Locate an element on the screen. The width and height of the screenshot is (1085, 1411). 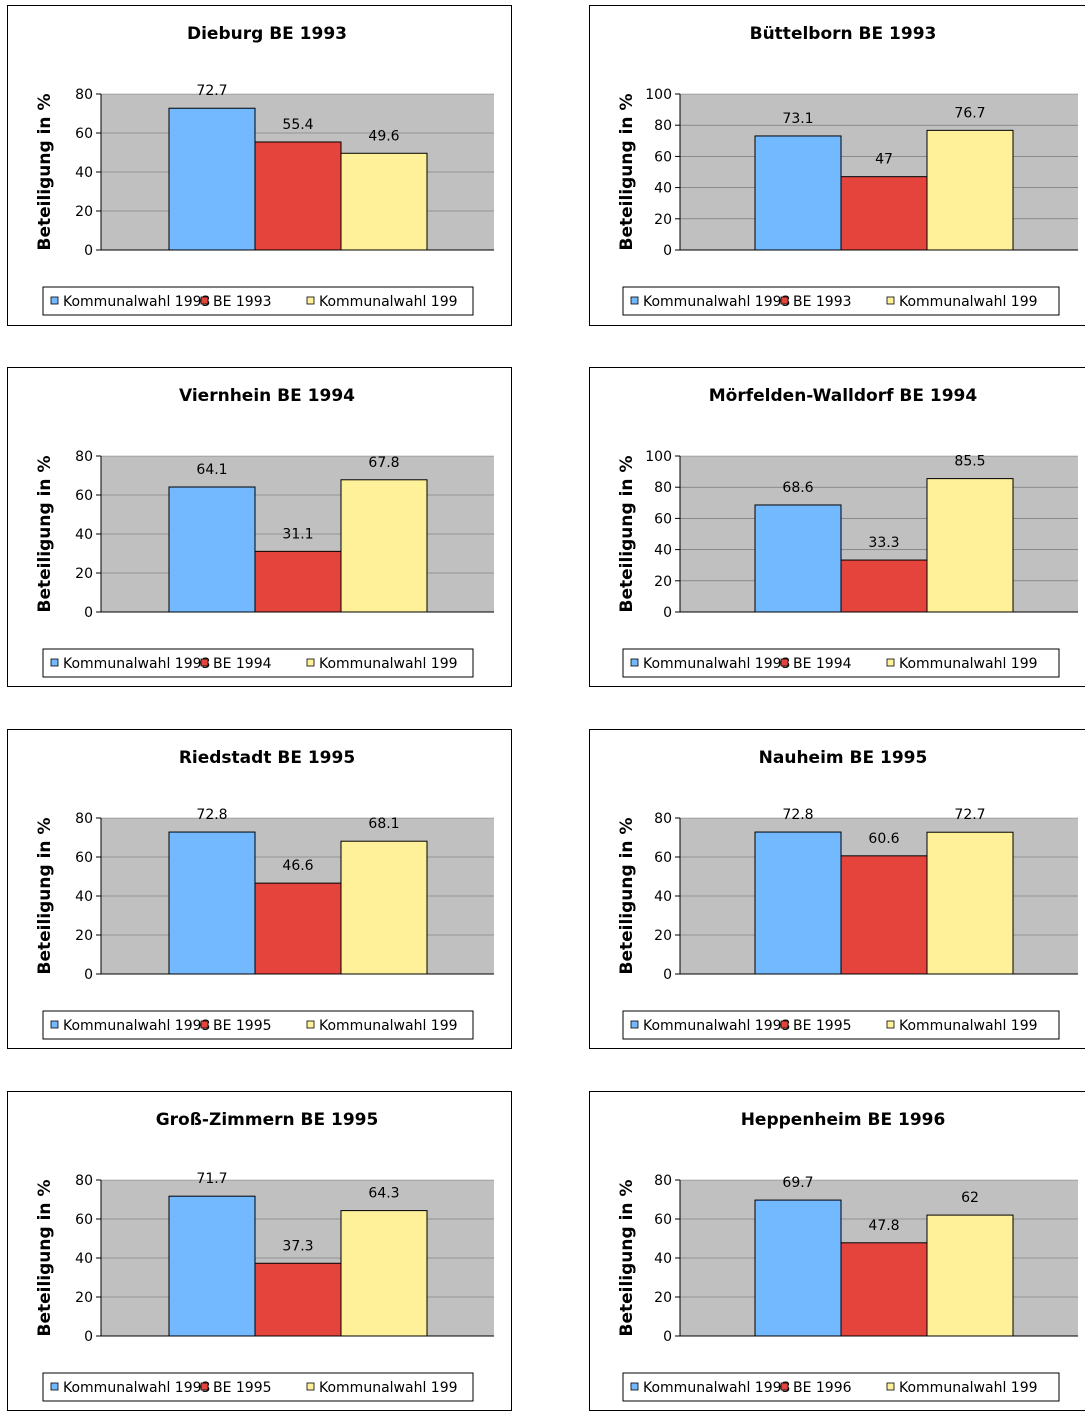
y-tick-label: 100 is located at coordinates (658, 457).